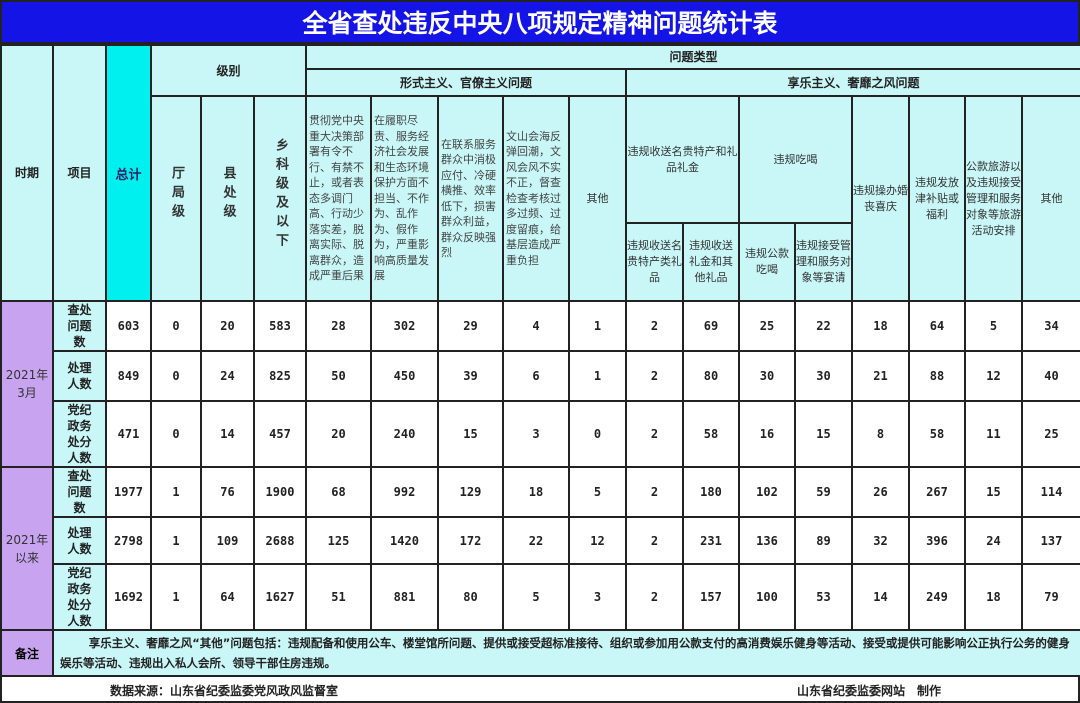  What do you see at coordinates (540, 690) in the screenshot?
I see `footer: 数据来源：山东省纪委监委党风政风监督室 山东省纪委监委网站 制作` at bounding box center [540, 690].